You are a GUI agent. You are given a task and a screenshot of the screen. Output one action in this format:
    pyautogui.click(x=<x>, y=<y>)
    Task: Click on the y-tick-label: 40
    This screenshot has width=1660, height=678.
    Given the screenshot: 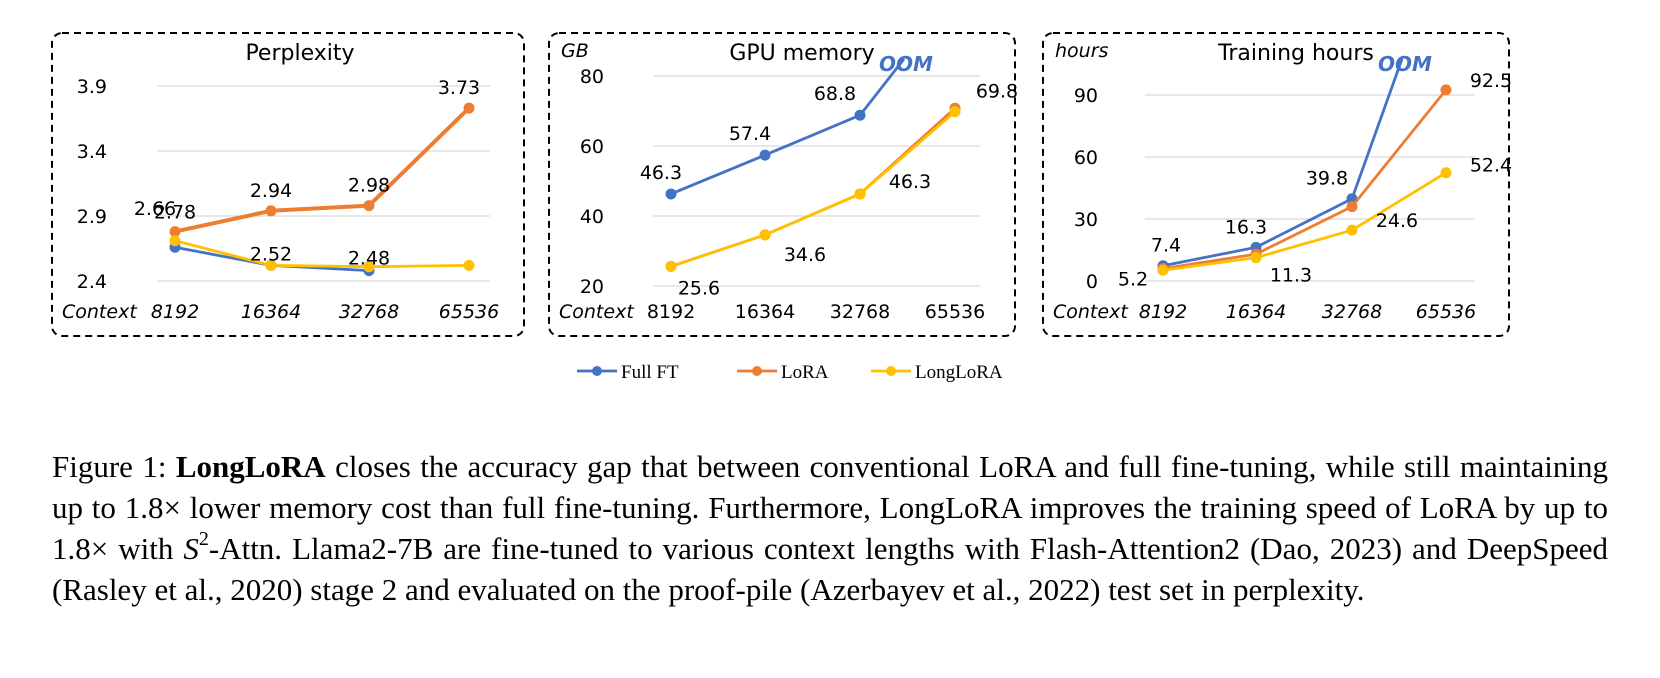 What is the action you would take?
    pyautogui.click(x=592, y=217)
    